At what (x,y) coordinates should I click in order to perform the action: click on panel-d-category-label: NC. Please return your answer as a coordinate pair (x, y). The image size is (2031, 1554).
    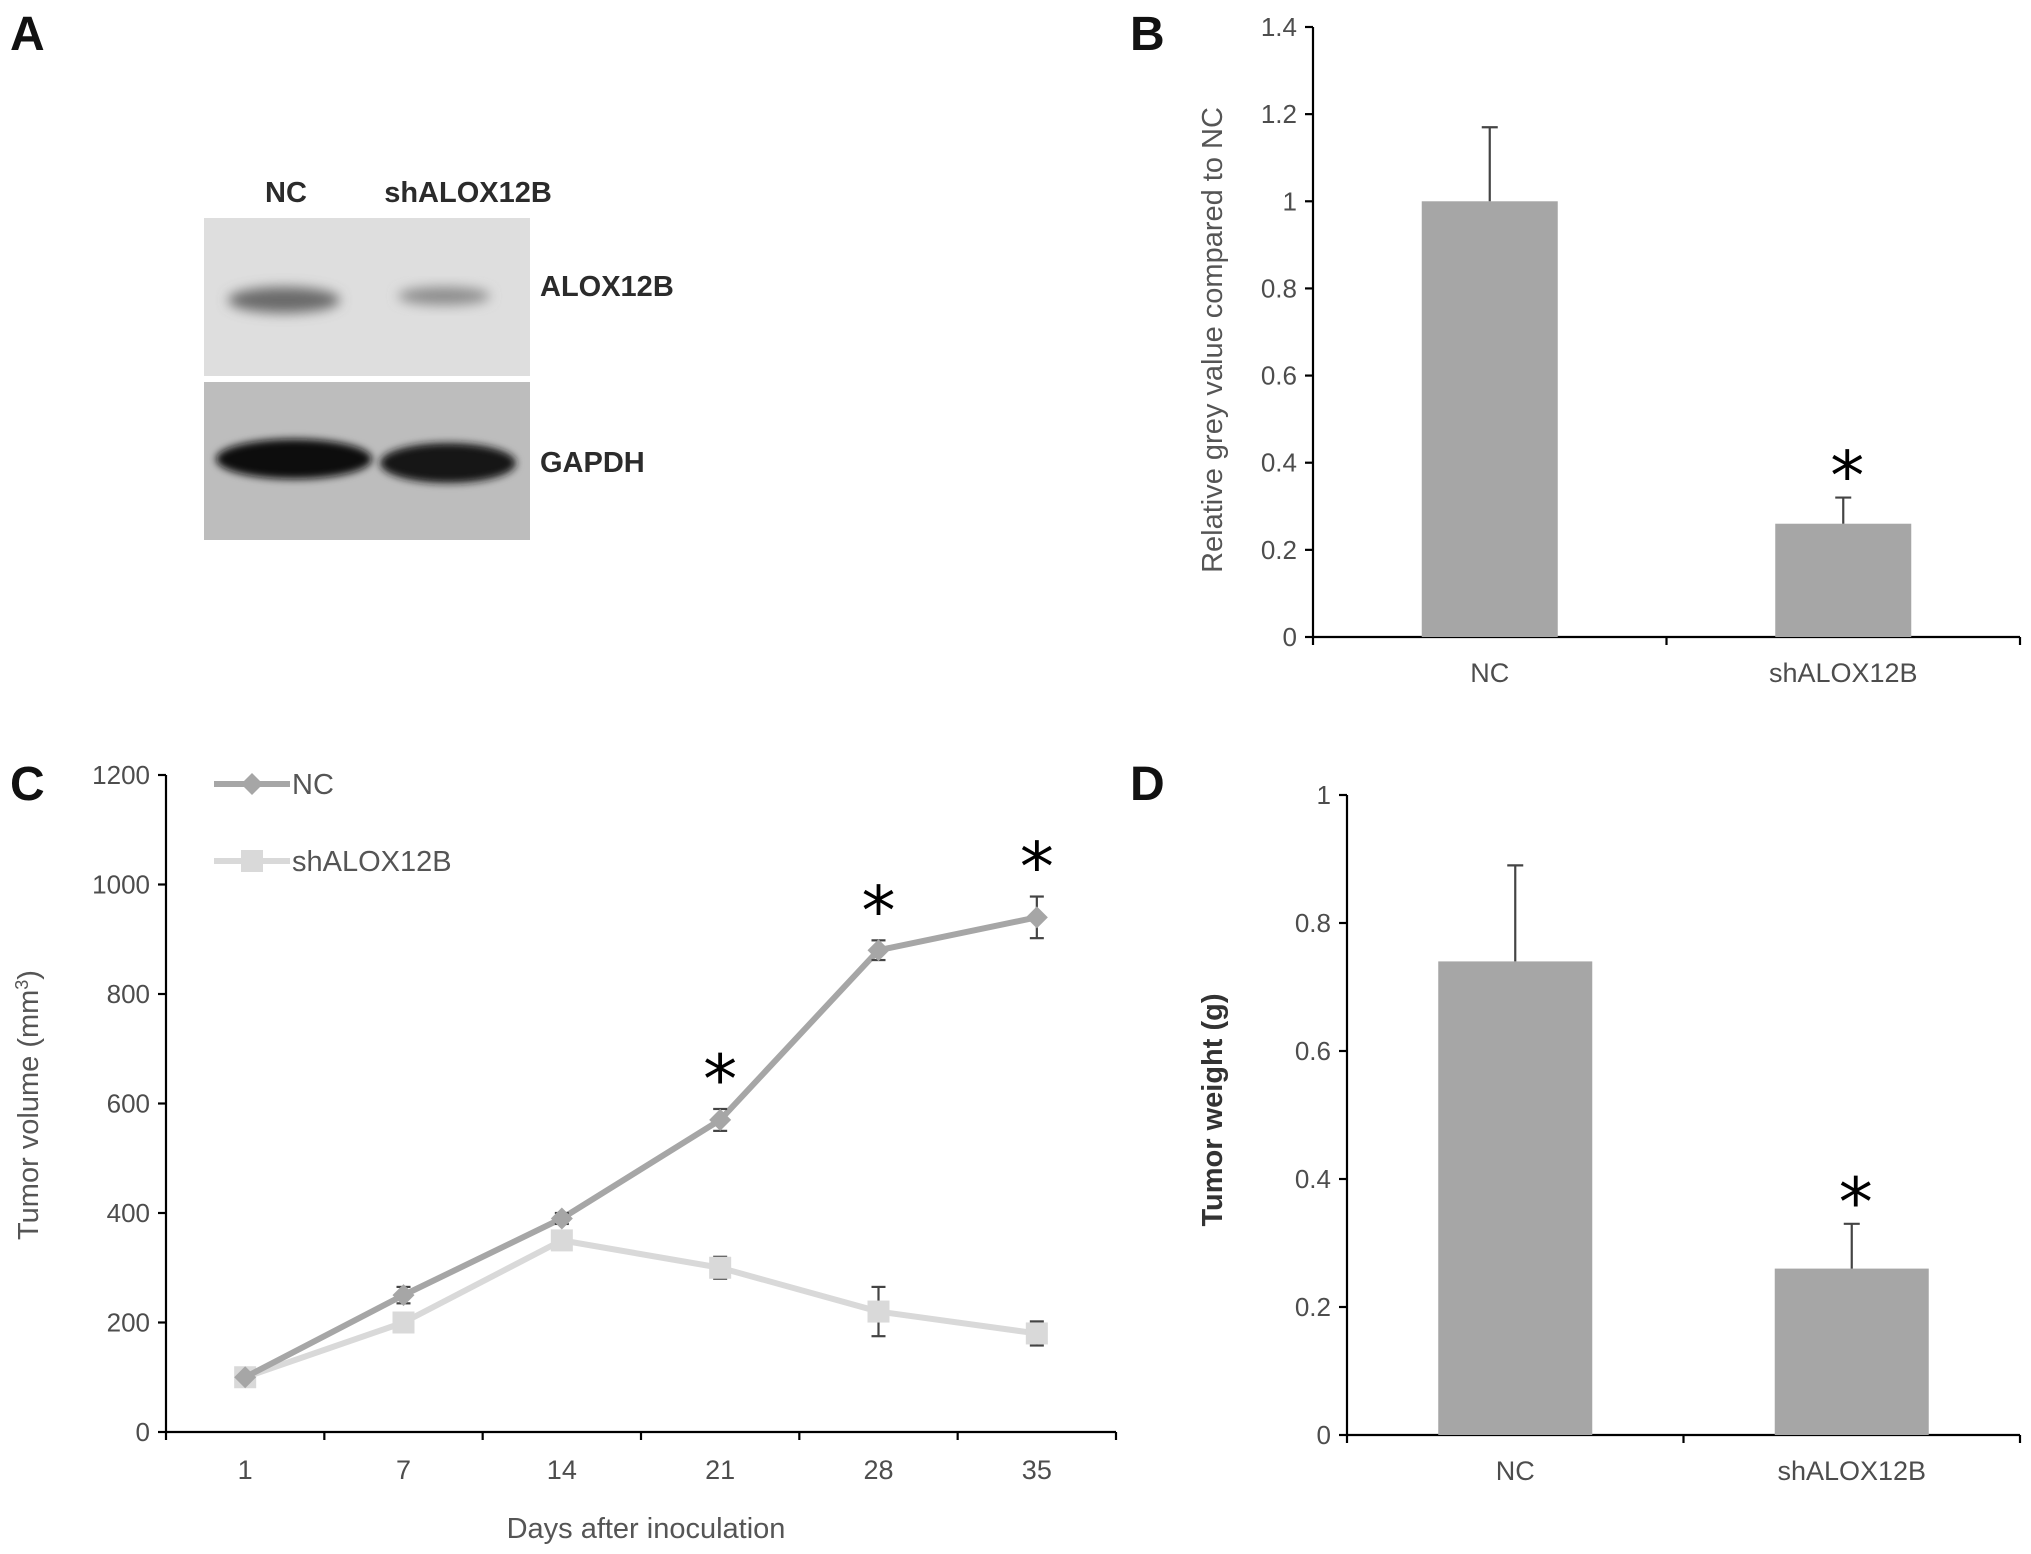
    Looking at the image, I should click on (1515, 1471).